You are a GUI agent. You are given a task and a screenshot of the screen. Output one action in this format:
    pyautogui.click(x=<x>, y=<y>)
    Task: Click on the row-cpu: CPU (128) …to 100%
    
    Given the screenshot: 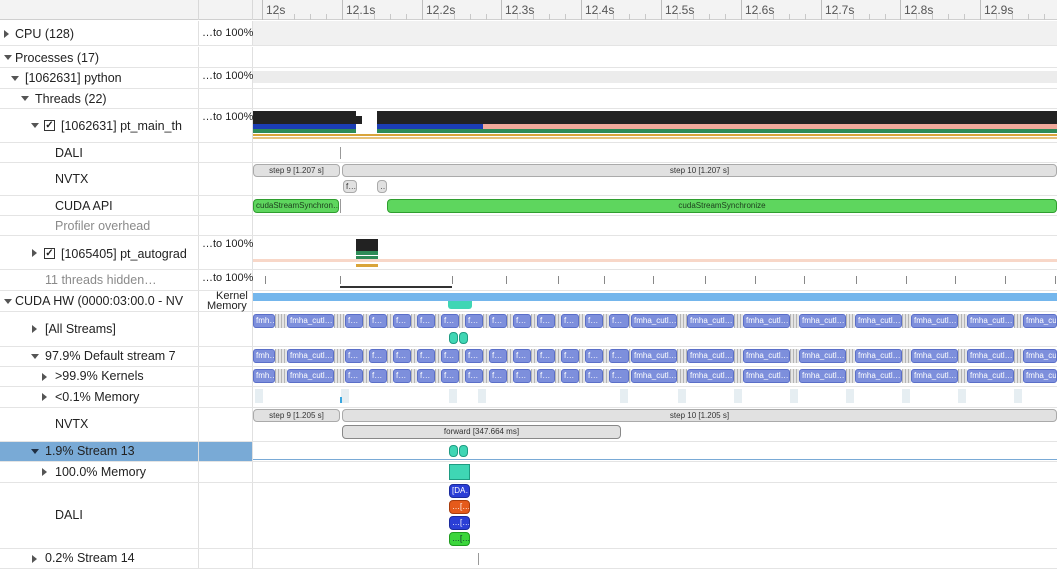 What is the action you would take?
    pyautogui.click(x=528, y=33)
    